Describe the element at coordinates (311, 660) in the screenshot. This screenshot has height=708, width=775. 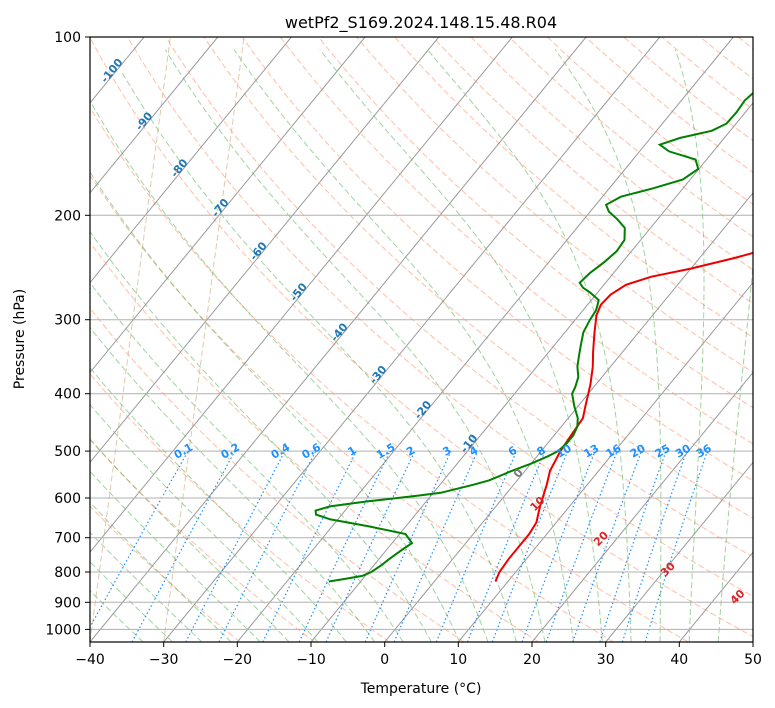
I see `x-tick-label: −10` at that location.